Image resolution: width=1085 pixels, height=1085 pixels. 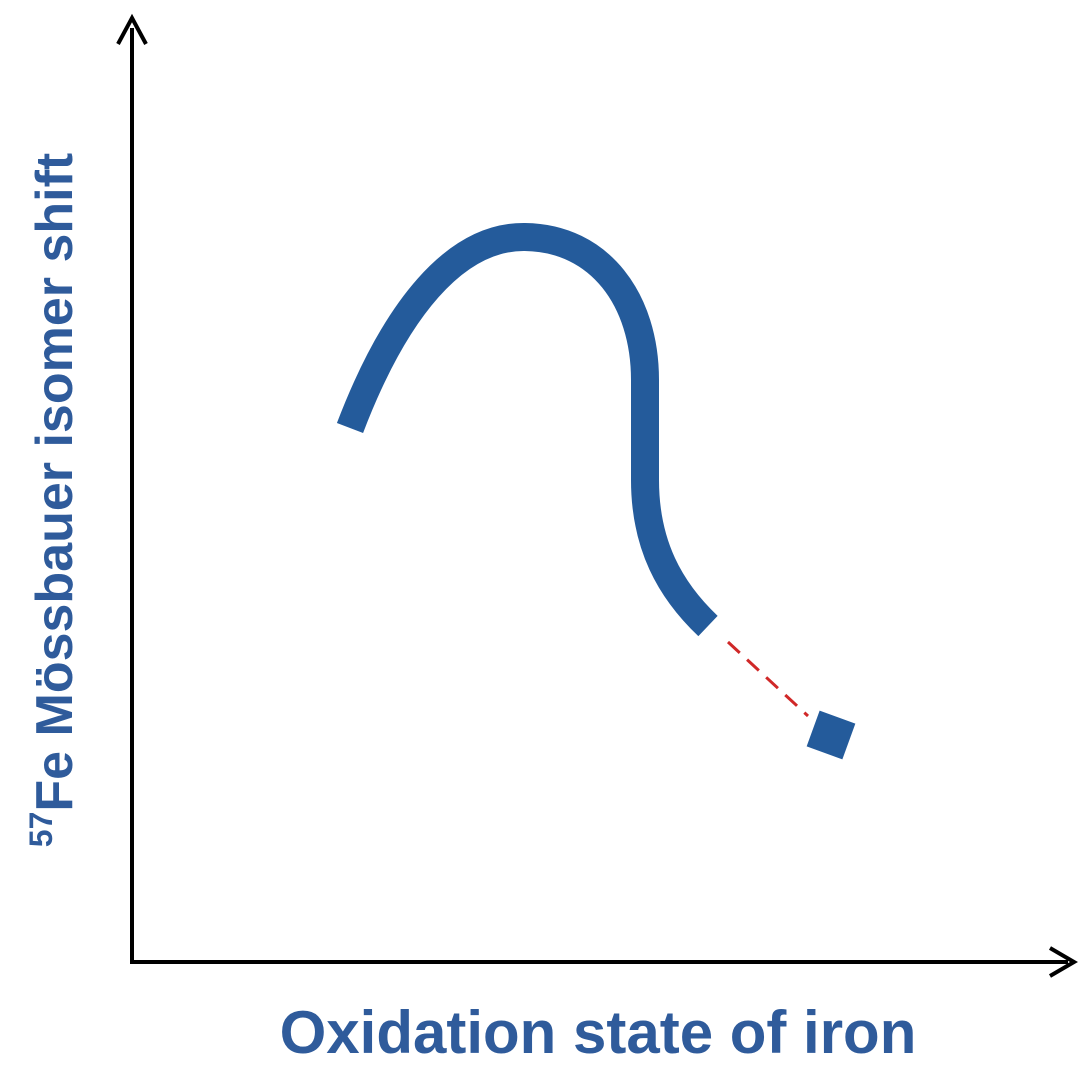 What do you see at coordinates (132, 29) in the screenshot?
I see `y-axis-arrow` at bounding box center [132, 29].